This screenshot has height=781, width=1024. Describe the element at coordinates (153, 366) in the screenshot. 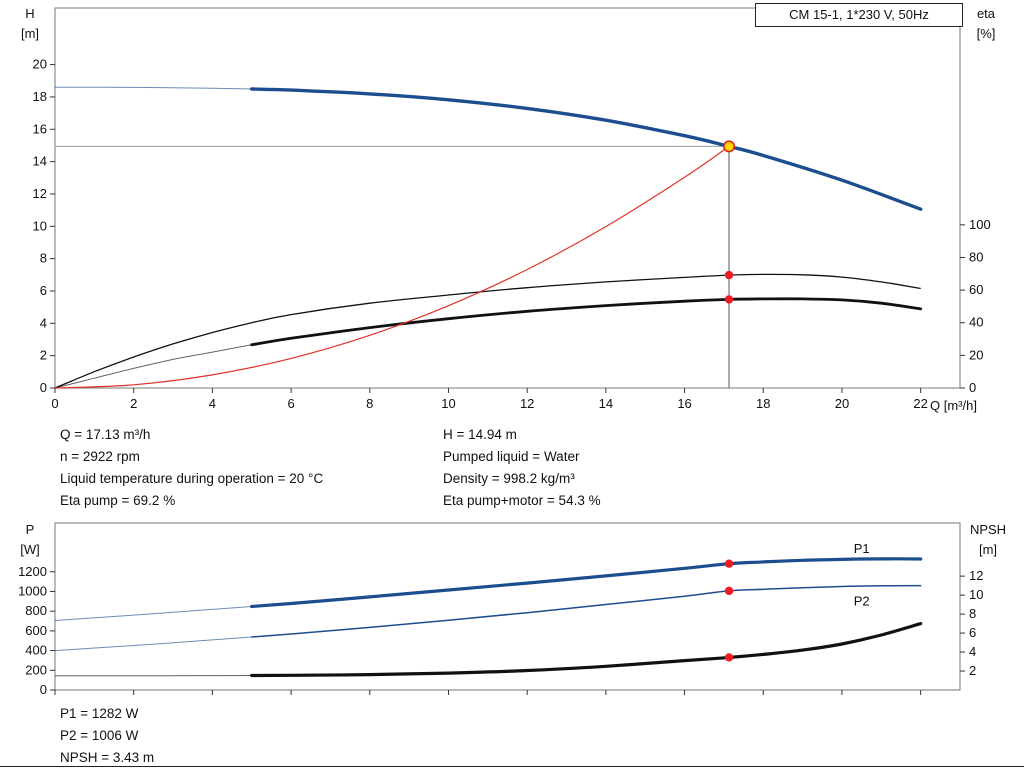

I see `series-eta-pump-motor-curve-thin` at that location.